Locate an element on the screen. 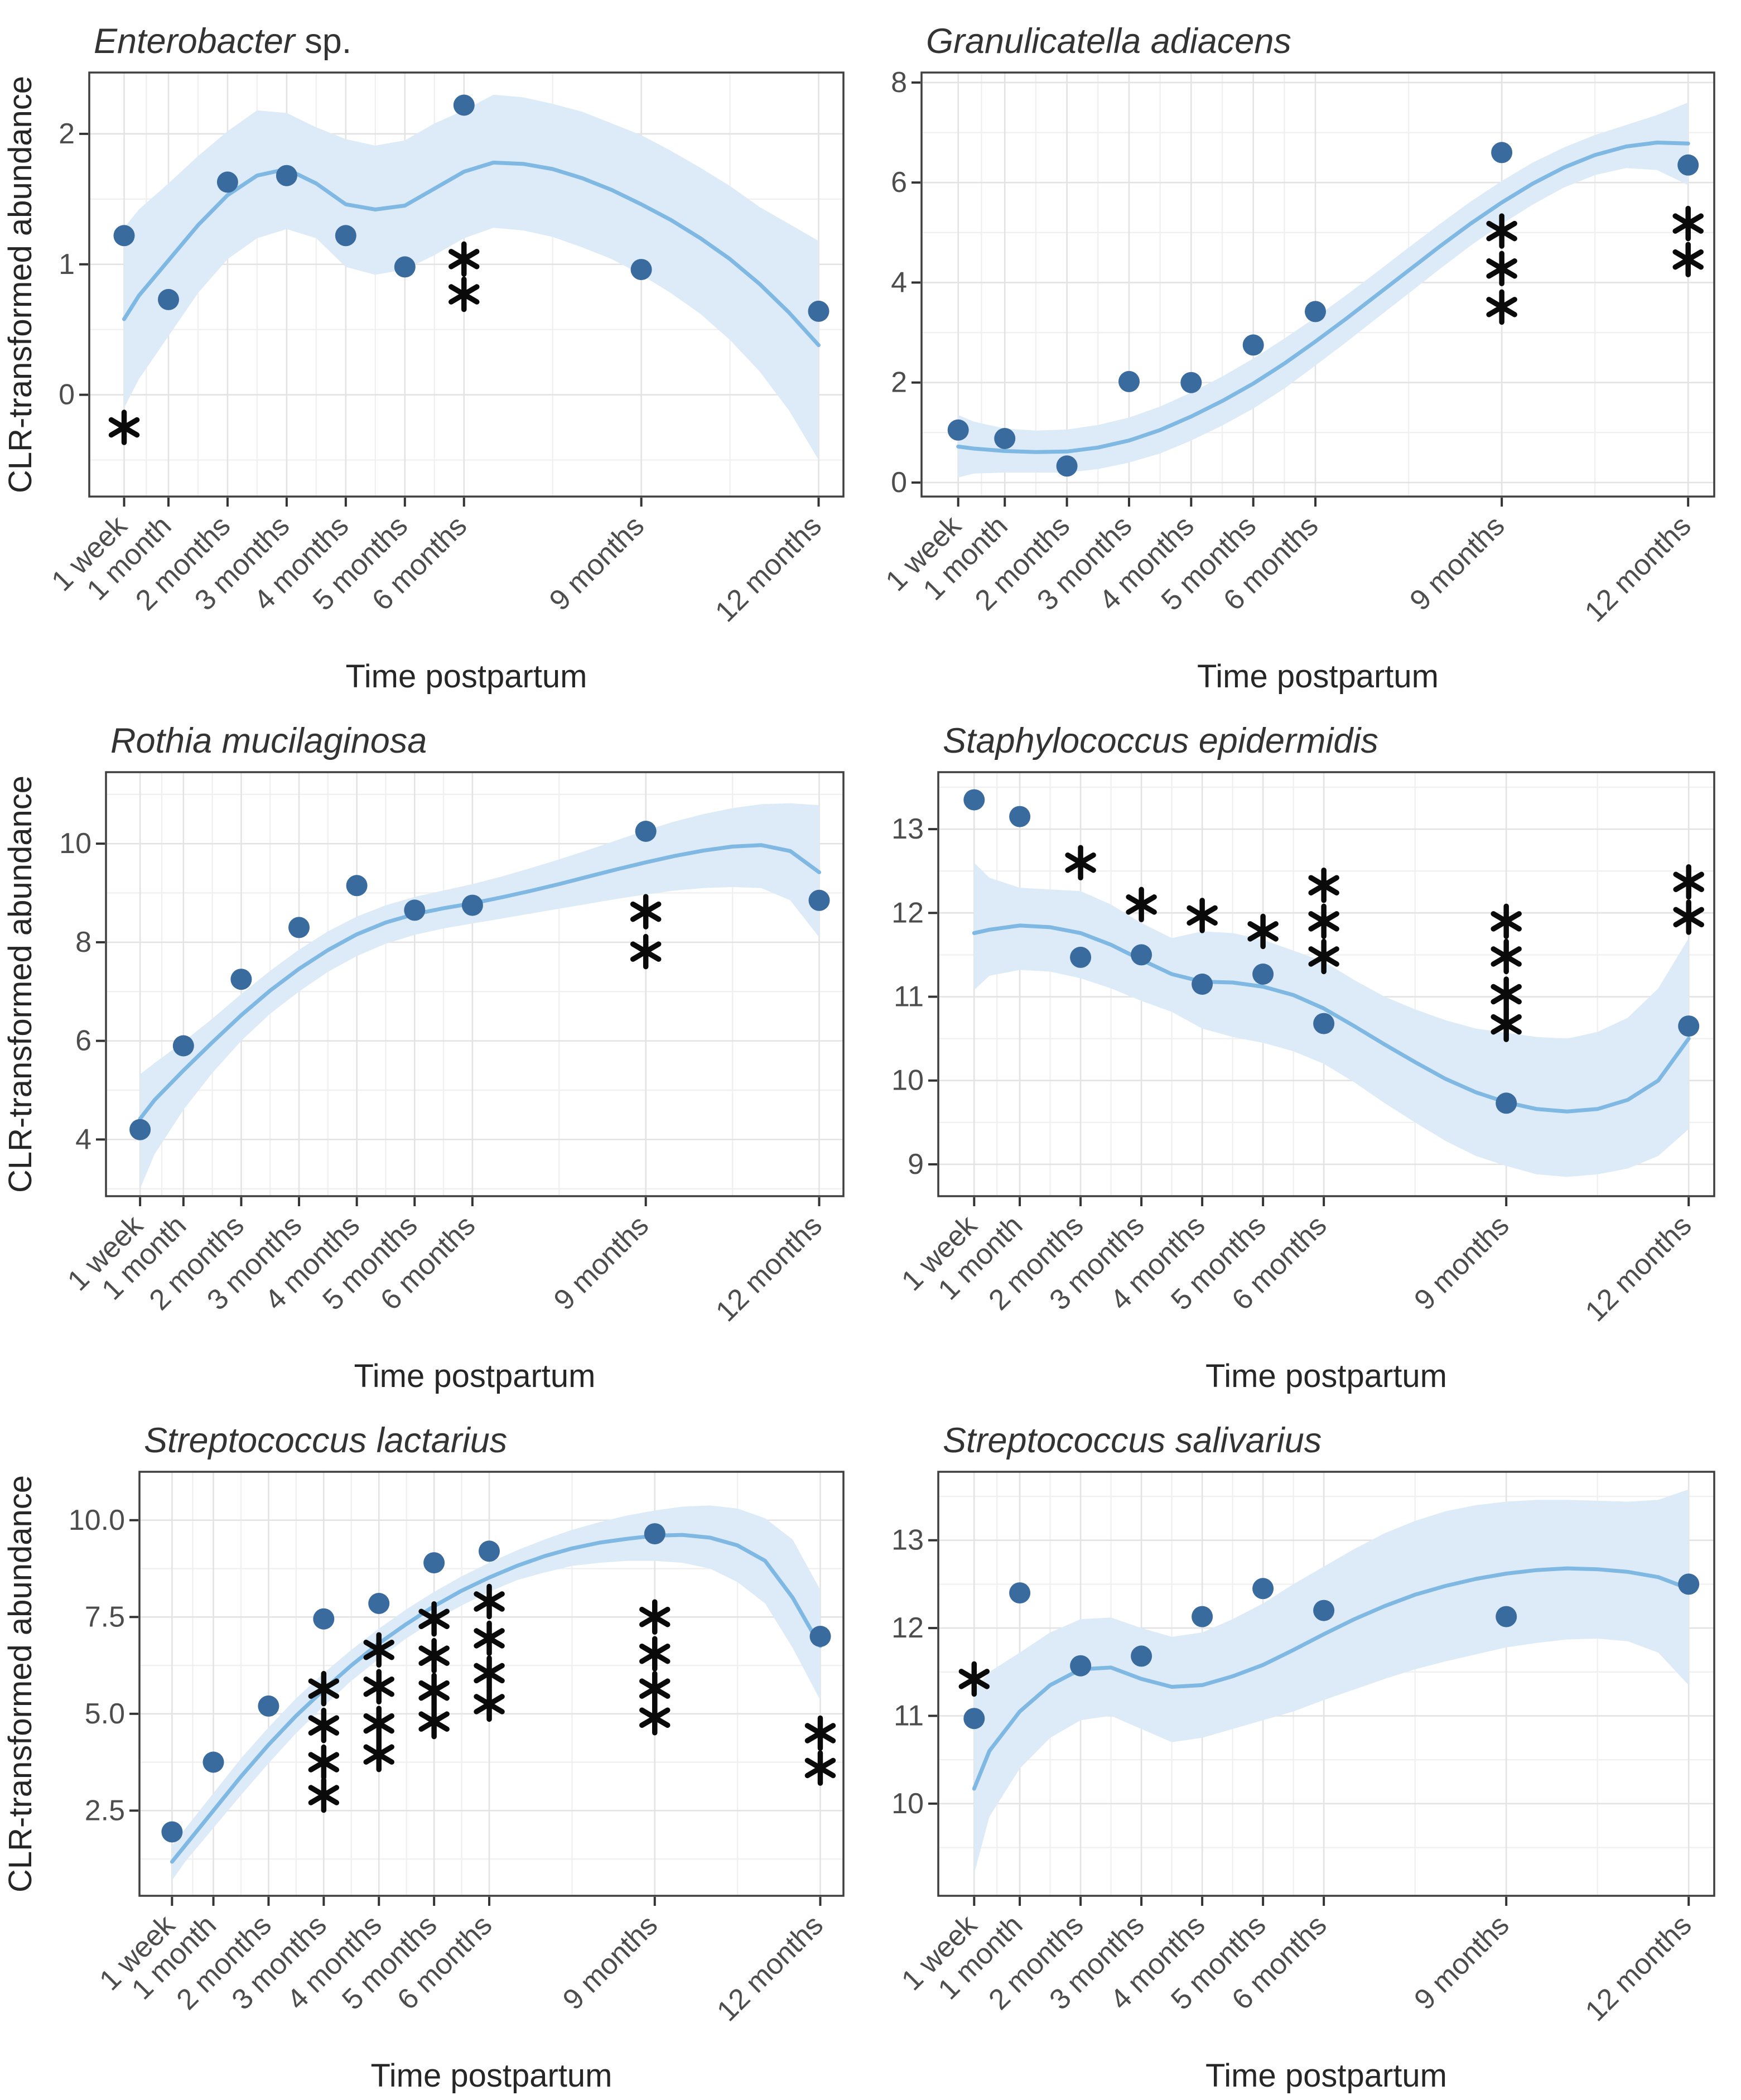  y-tick-label: 9 is located at coordinates (916, 1164).